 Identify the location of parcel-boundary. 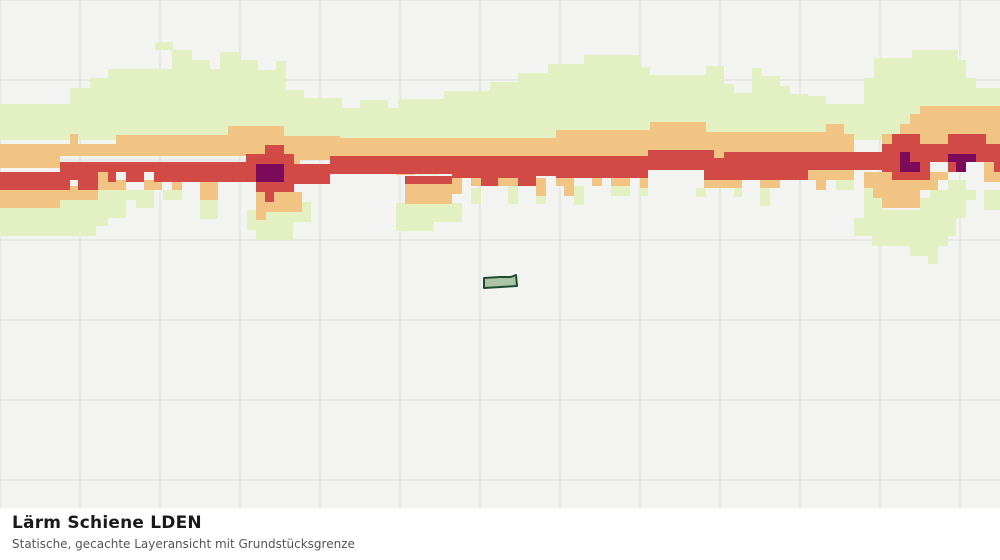
(500, 281).